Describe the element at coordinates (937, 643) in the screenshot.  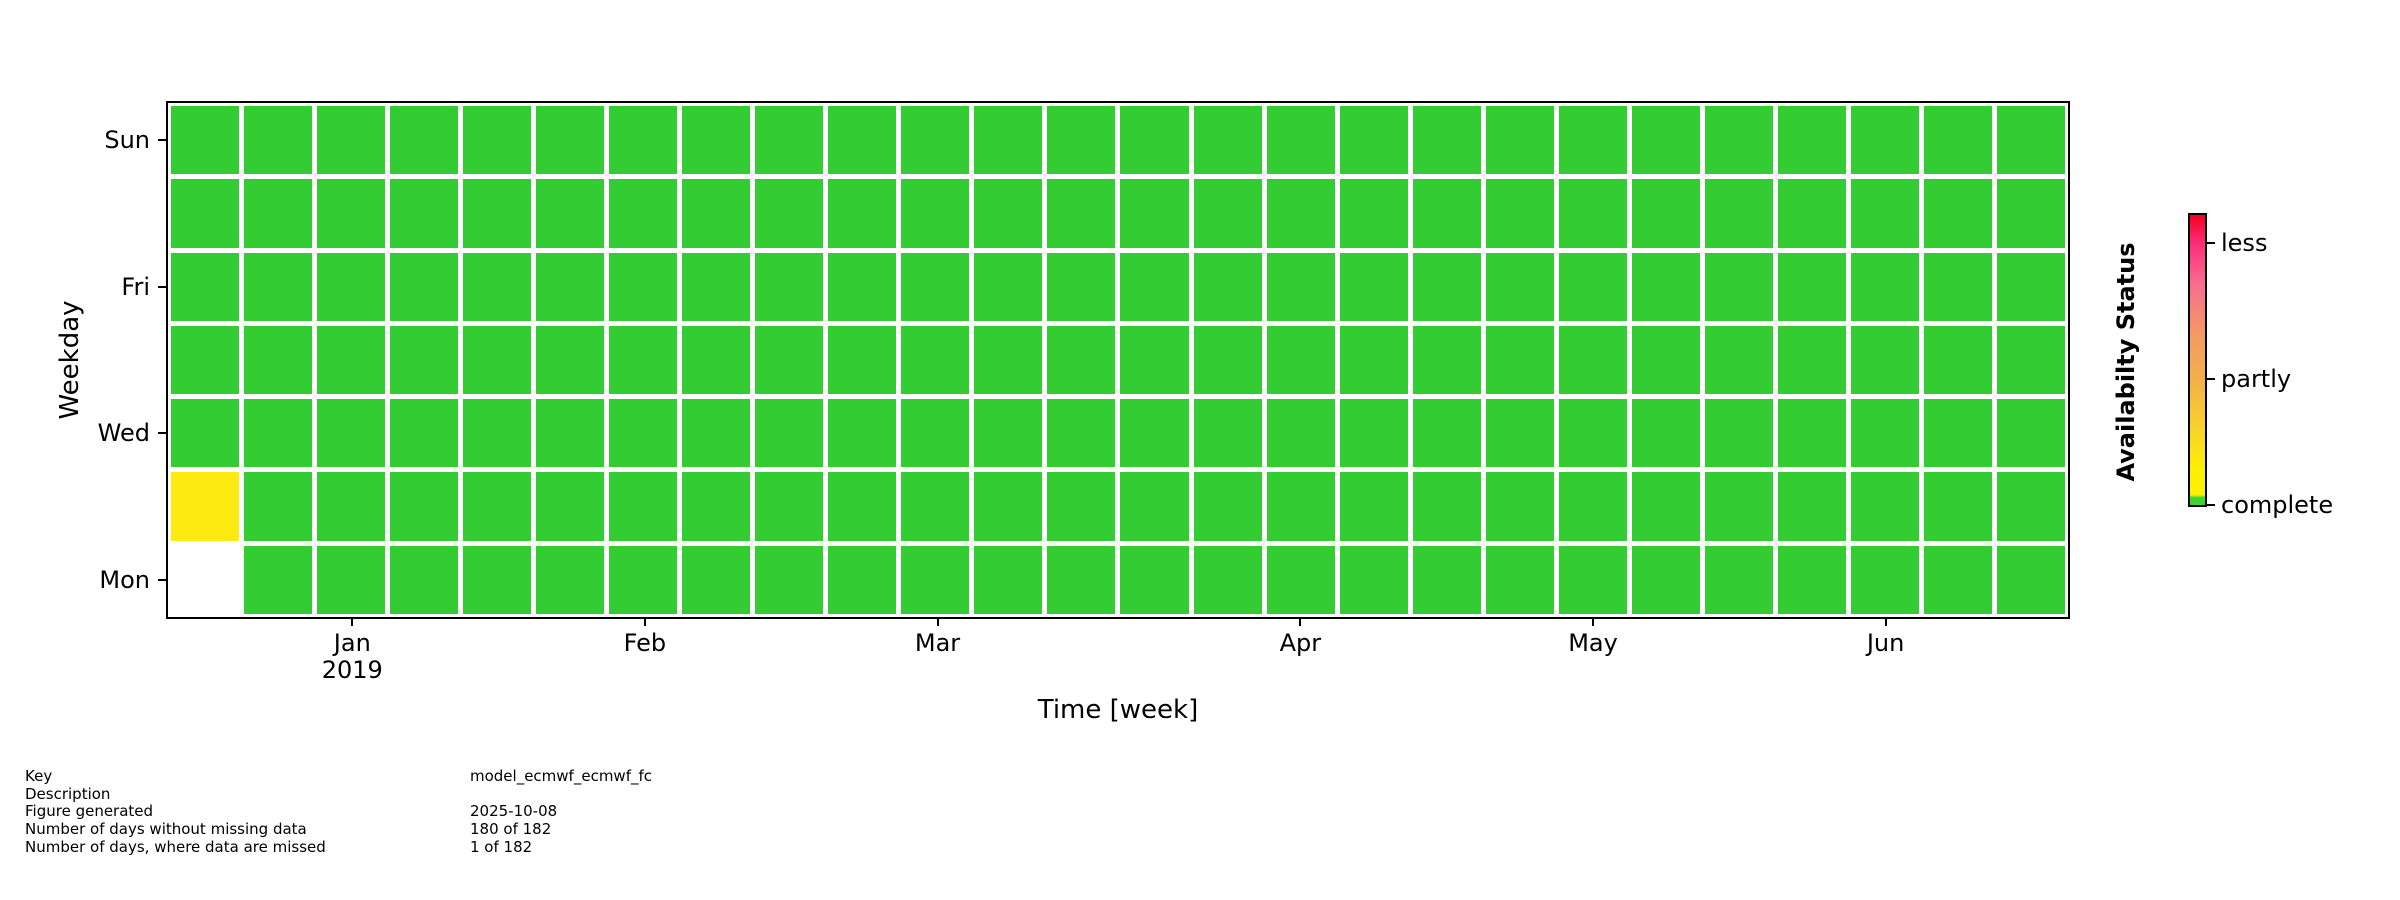
I see `x-tick-label: Mar` at that location.